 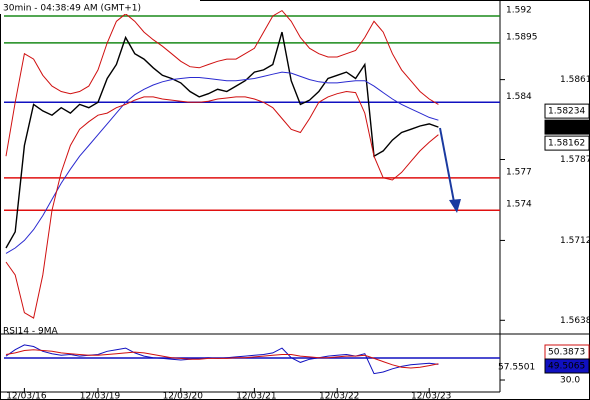 I want to click on rsi-title: RSI14 - 9MA, so click(x=31, y=332).